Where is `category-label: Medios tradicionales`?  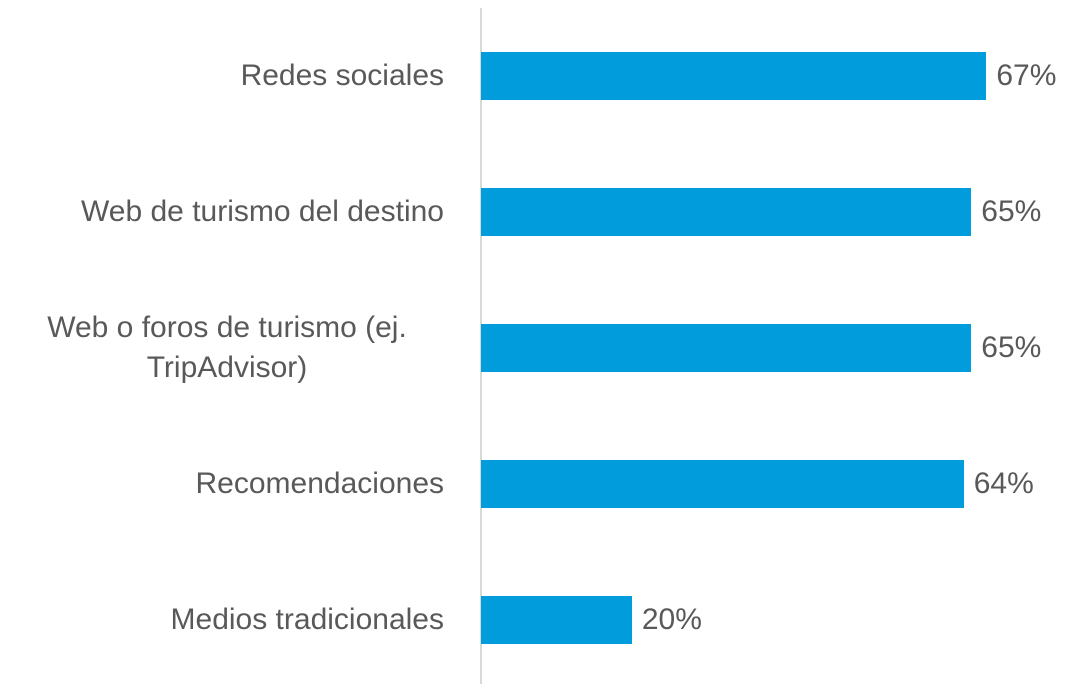 category-label: Medios tradicionales is located at coordinates (227, 620).